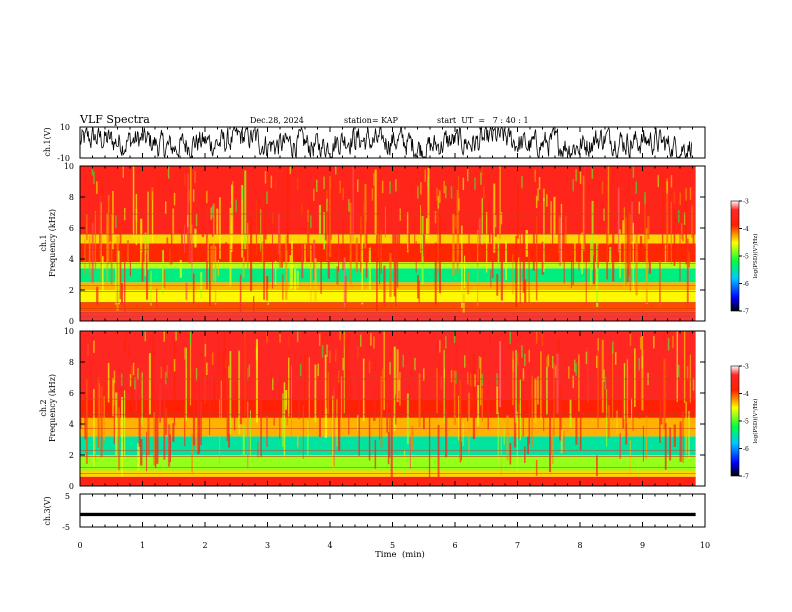  I want to click on ytick-label: 6, so click(71, 228).